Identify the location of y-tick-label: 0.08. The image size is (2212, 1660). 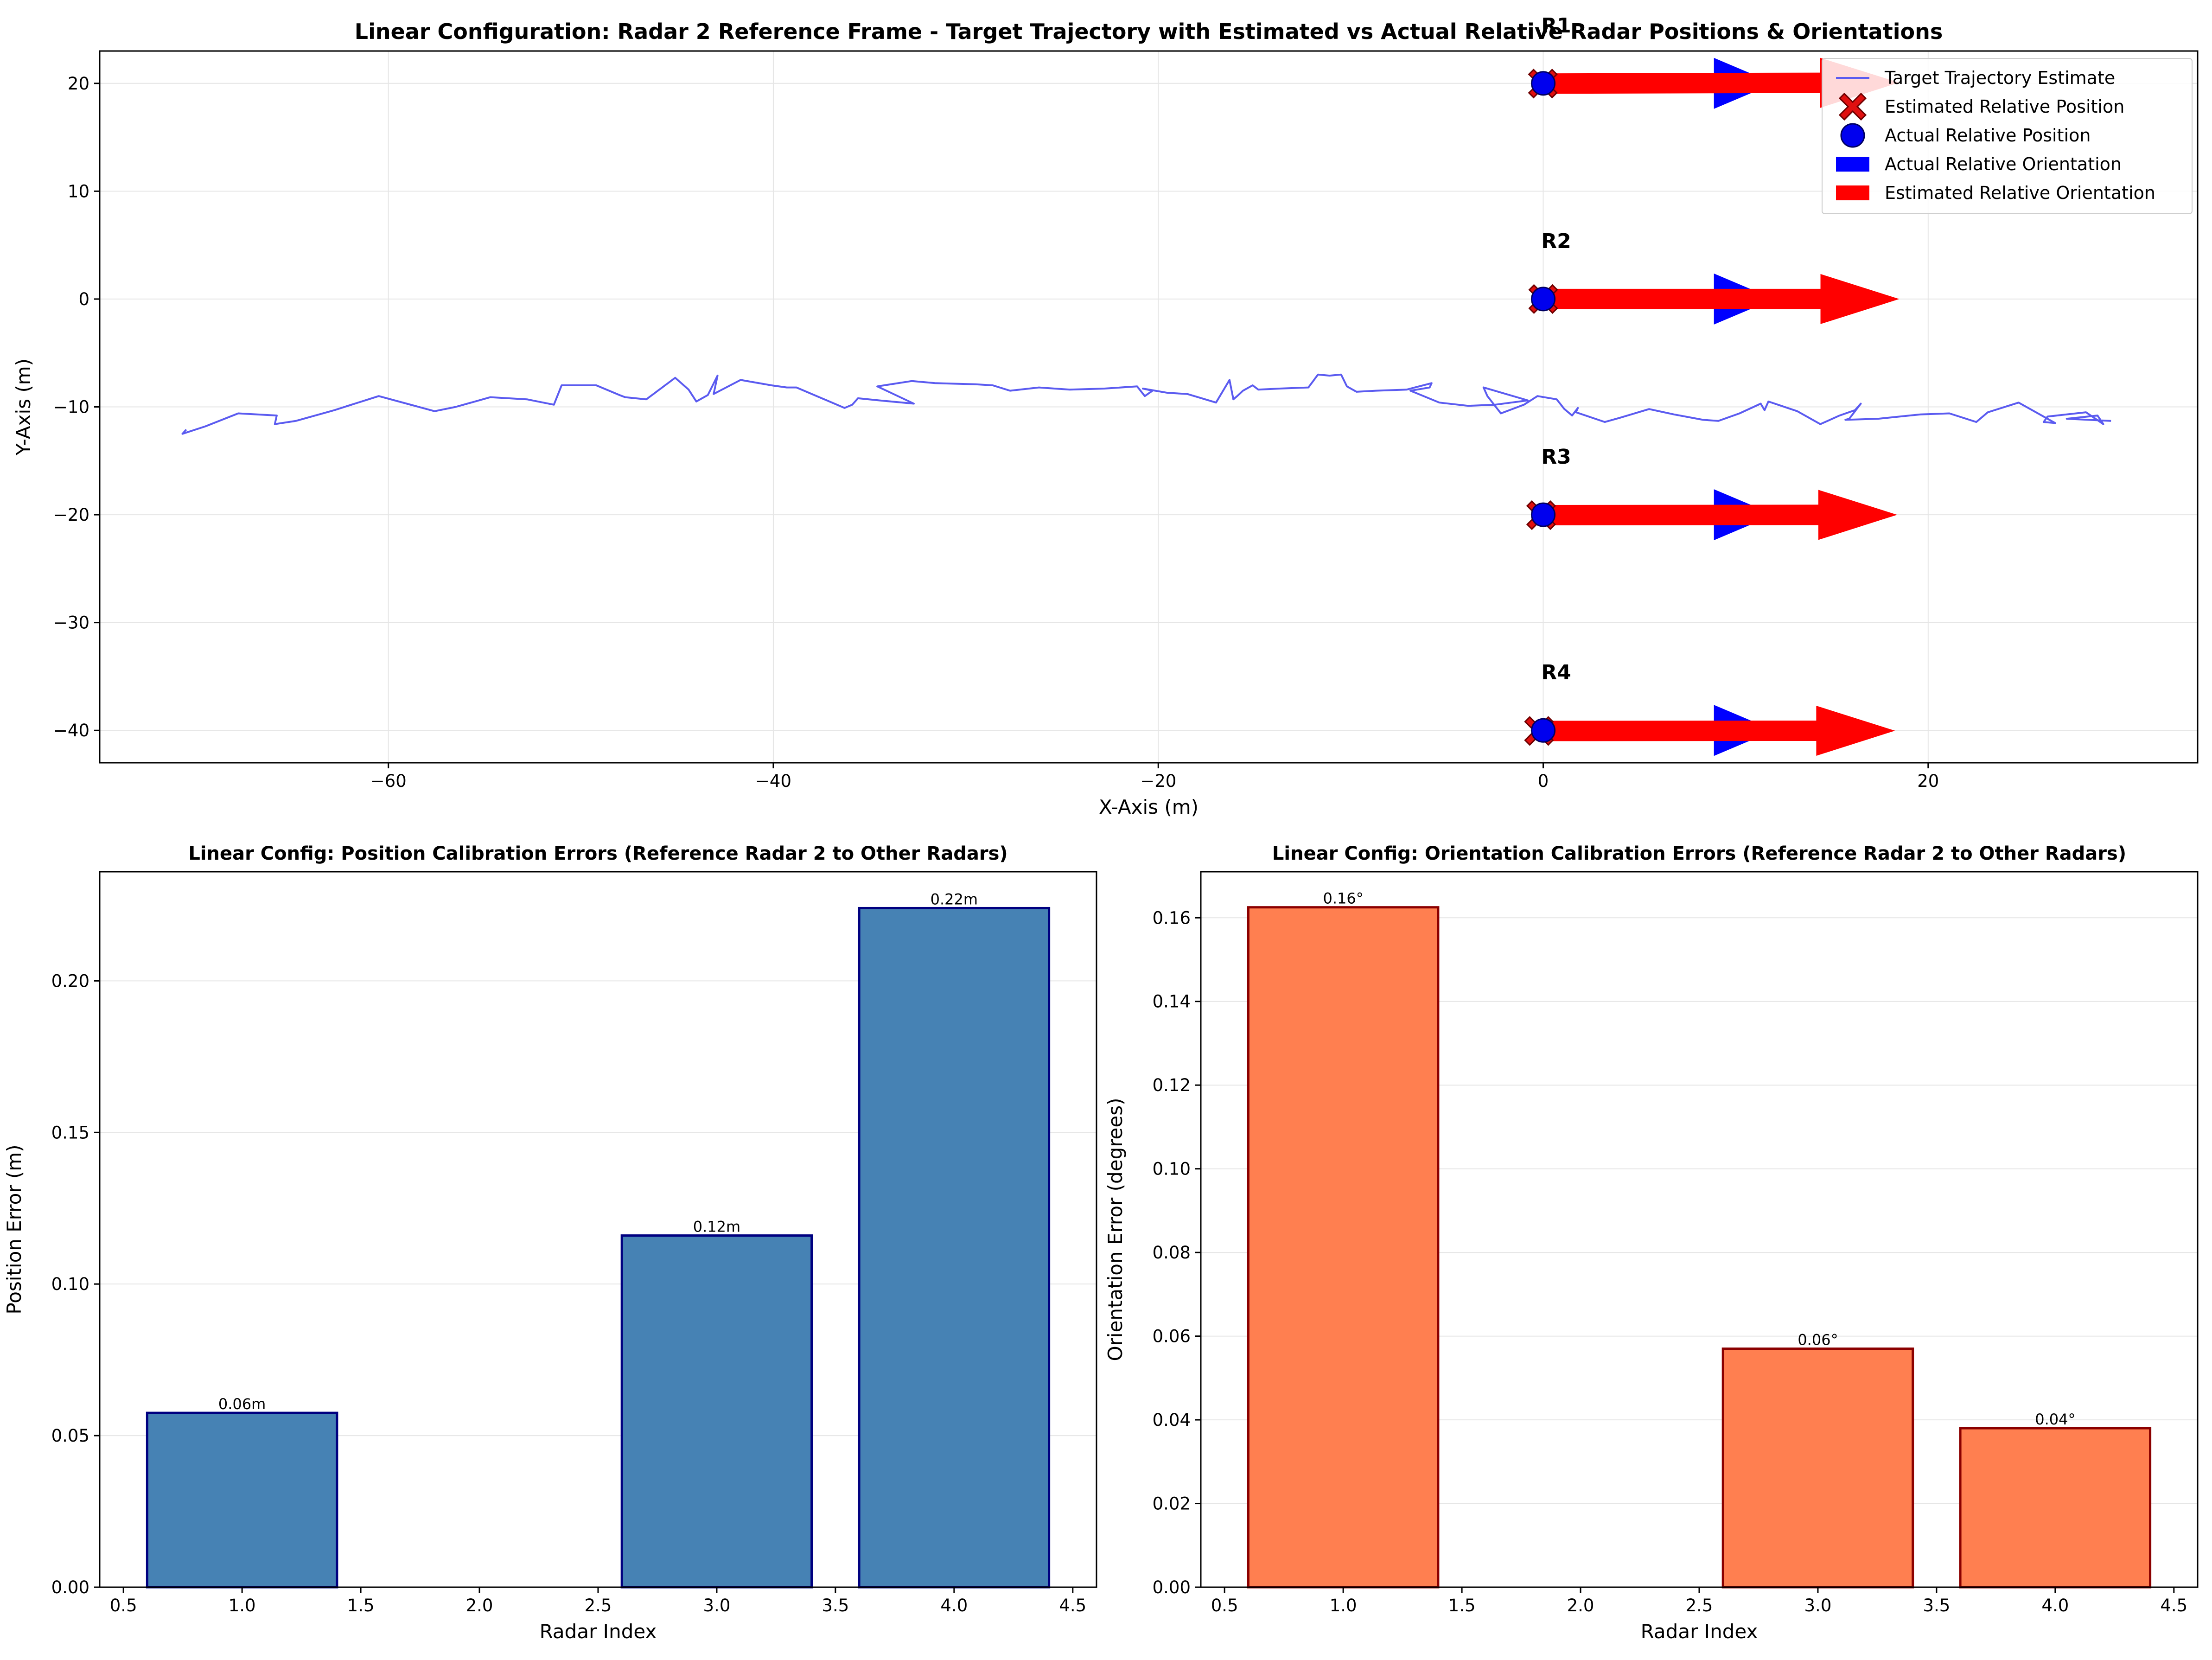
(1172, 1253).